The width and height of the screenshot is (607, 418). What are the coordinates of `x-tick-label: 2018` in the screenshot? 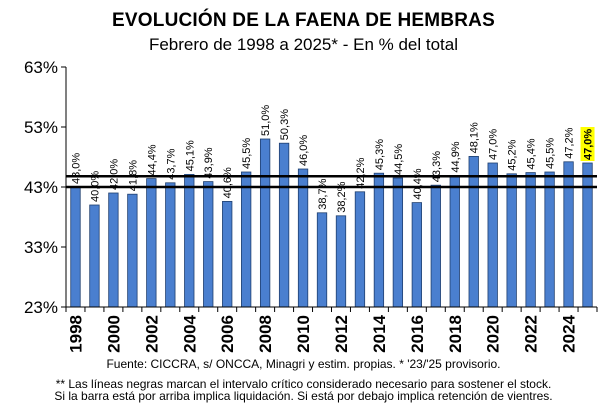 It's located at (455, 334).